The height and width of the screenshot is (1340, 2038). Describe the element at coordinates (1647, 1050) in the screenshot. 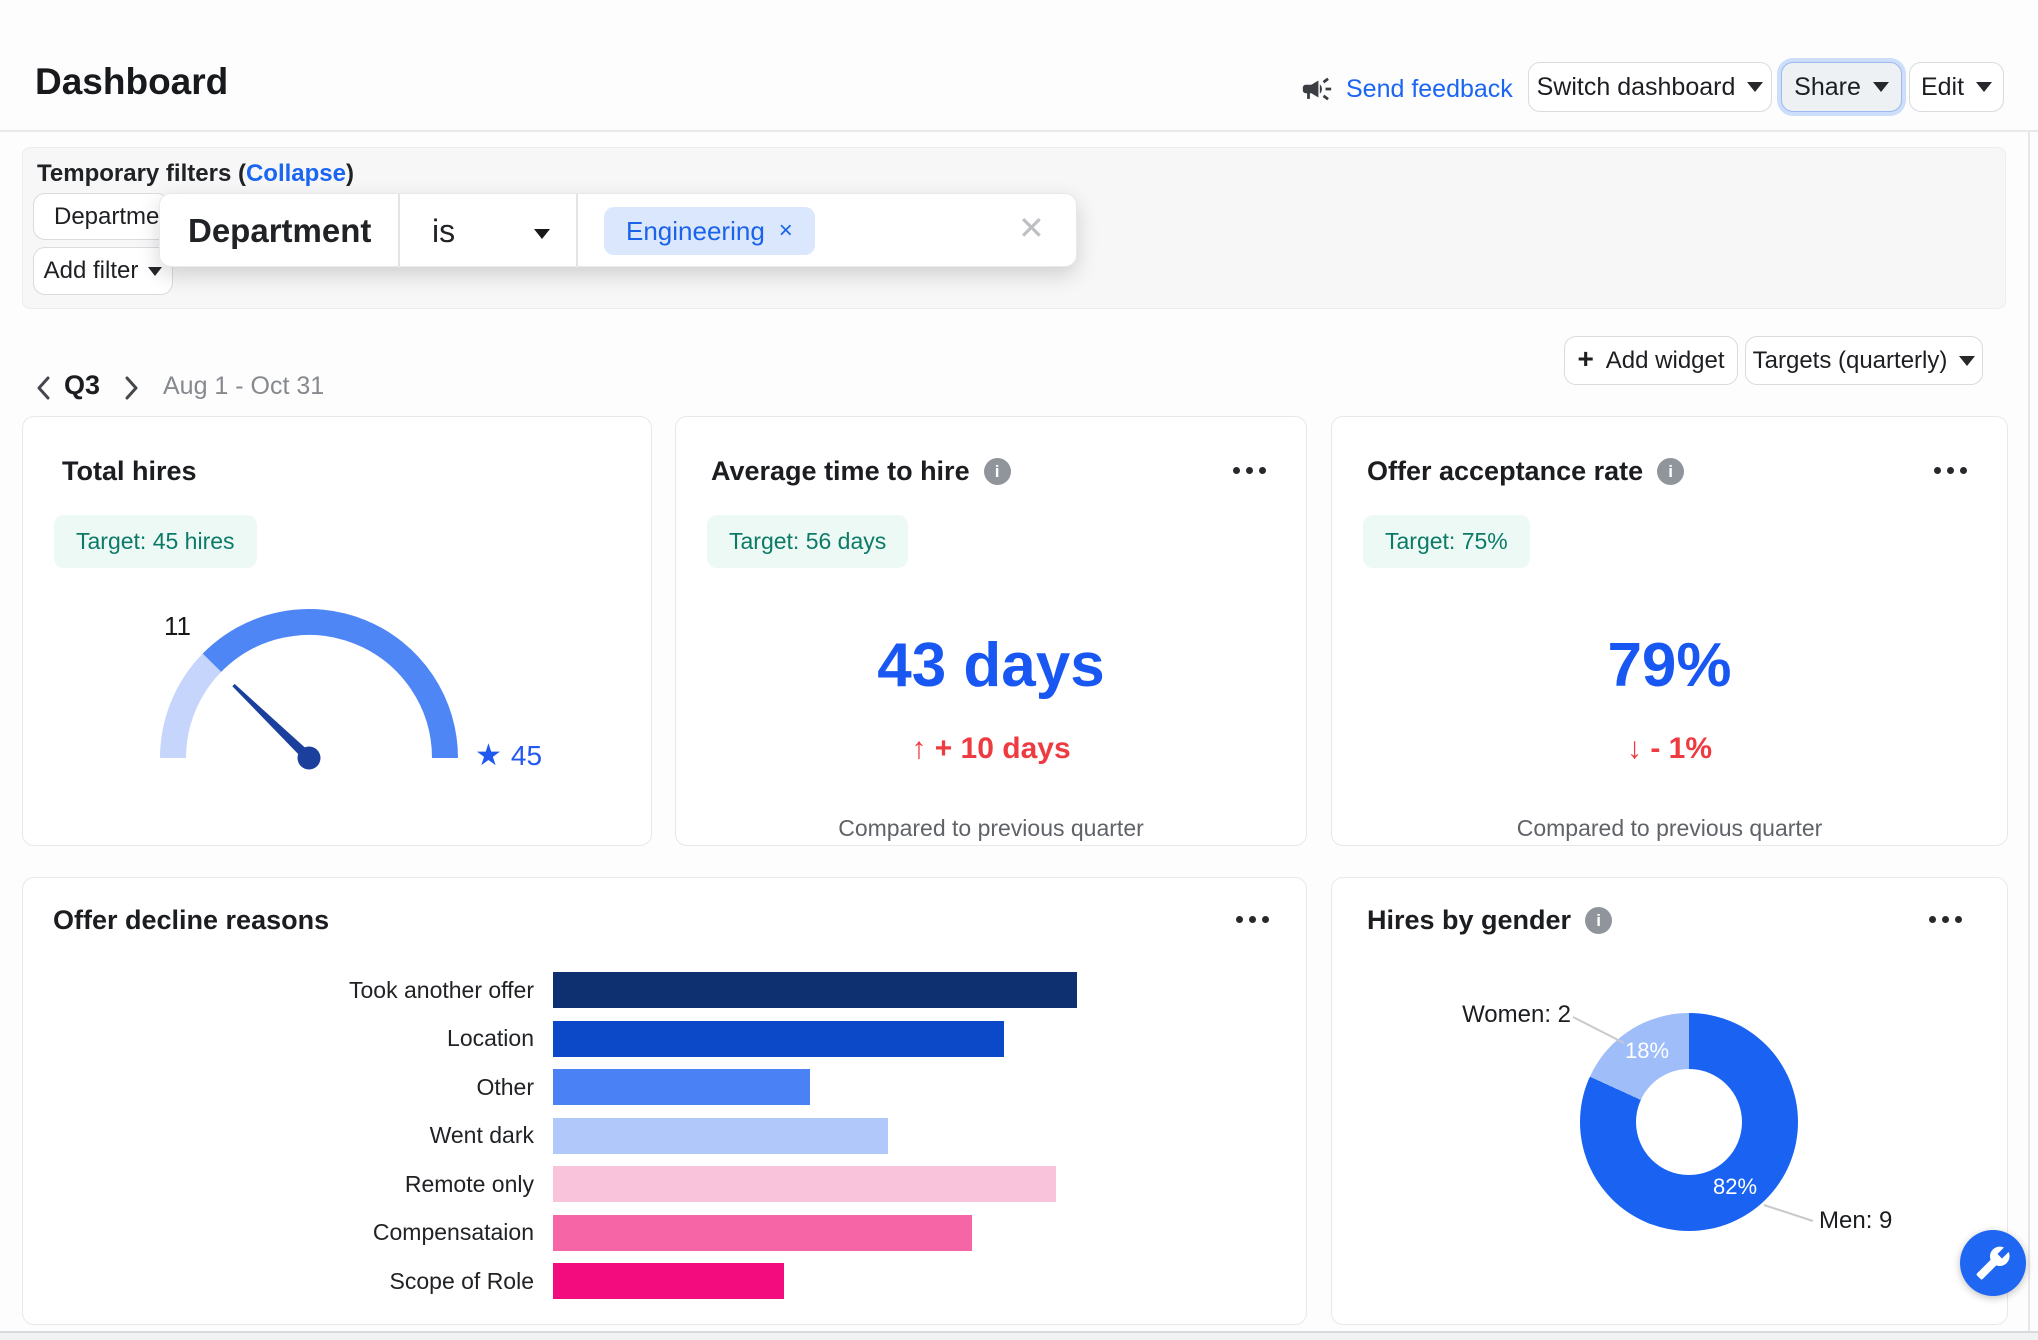

I see `women-pct-label: 18%` at that location.